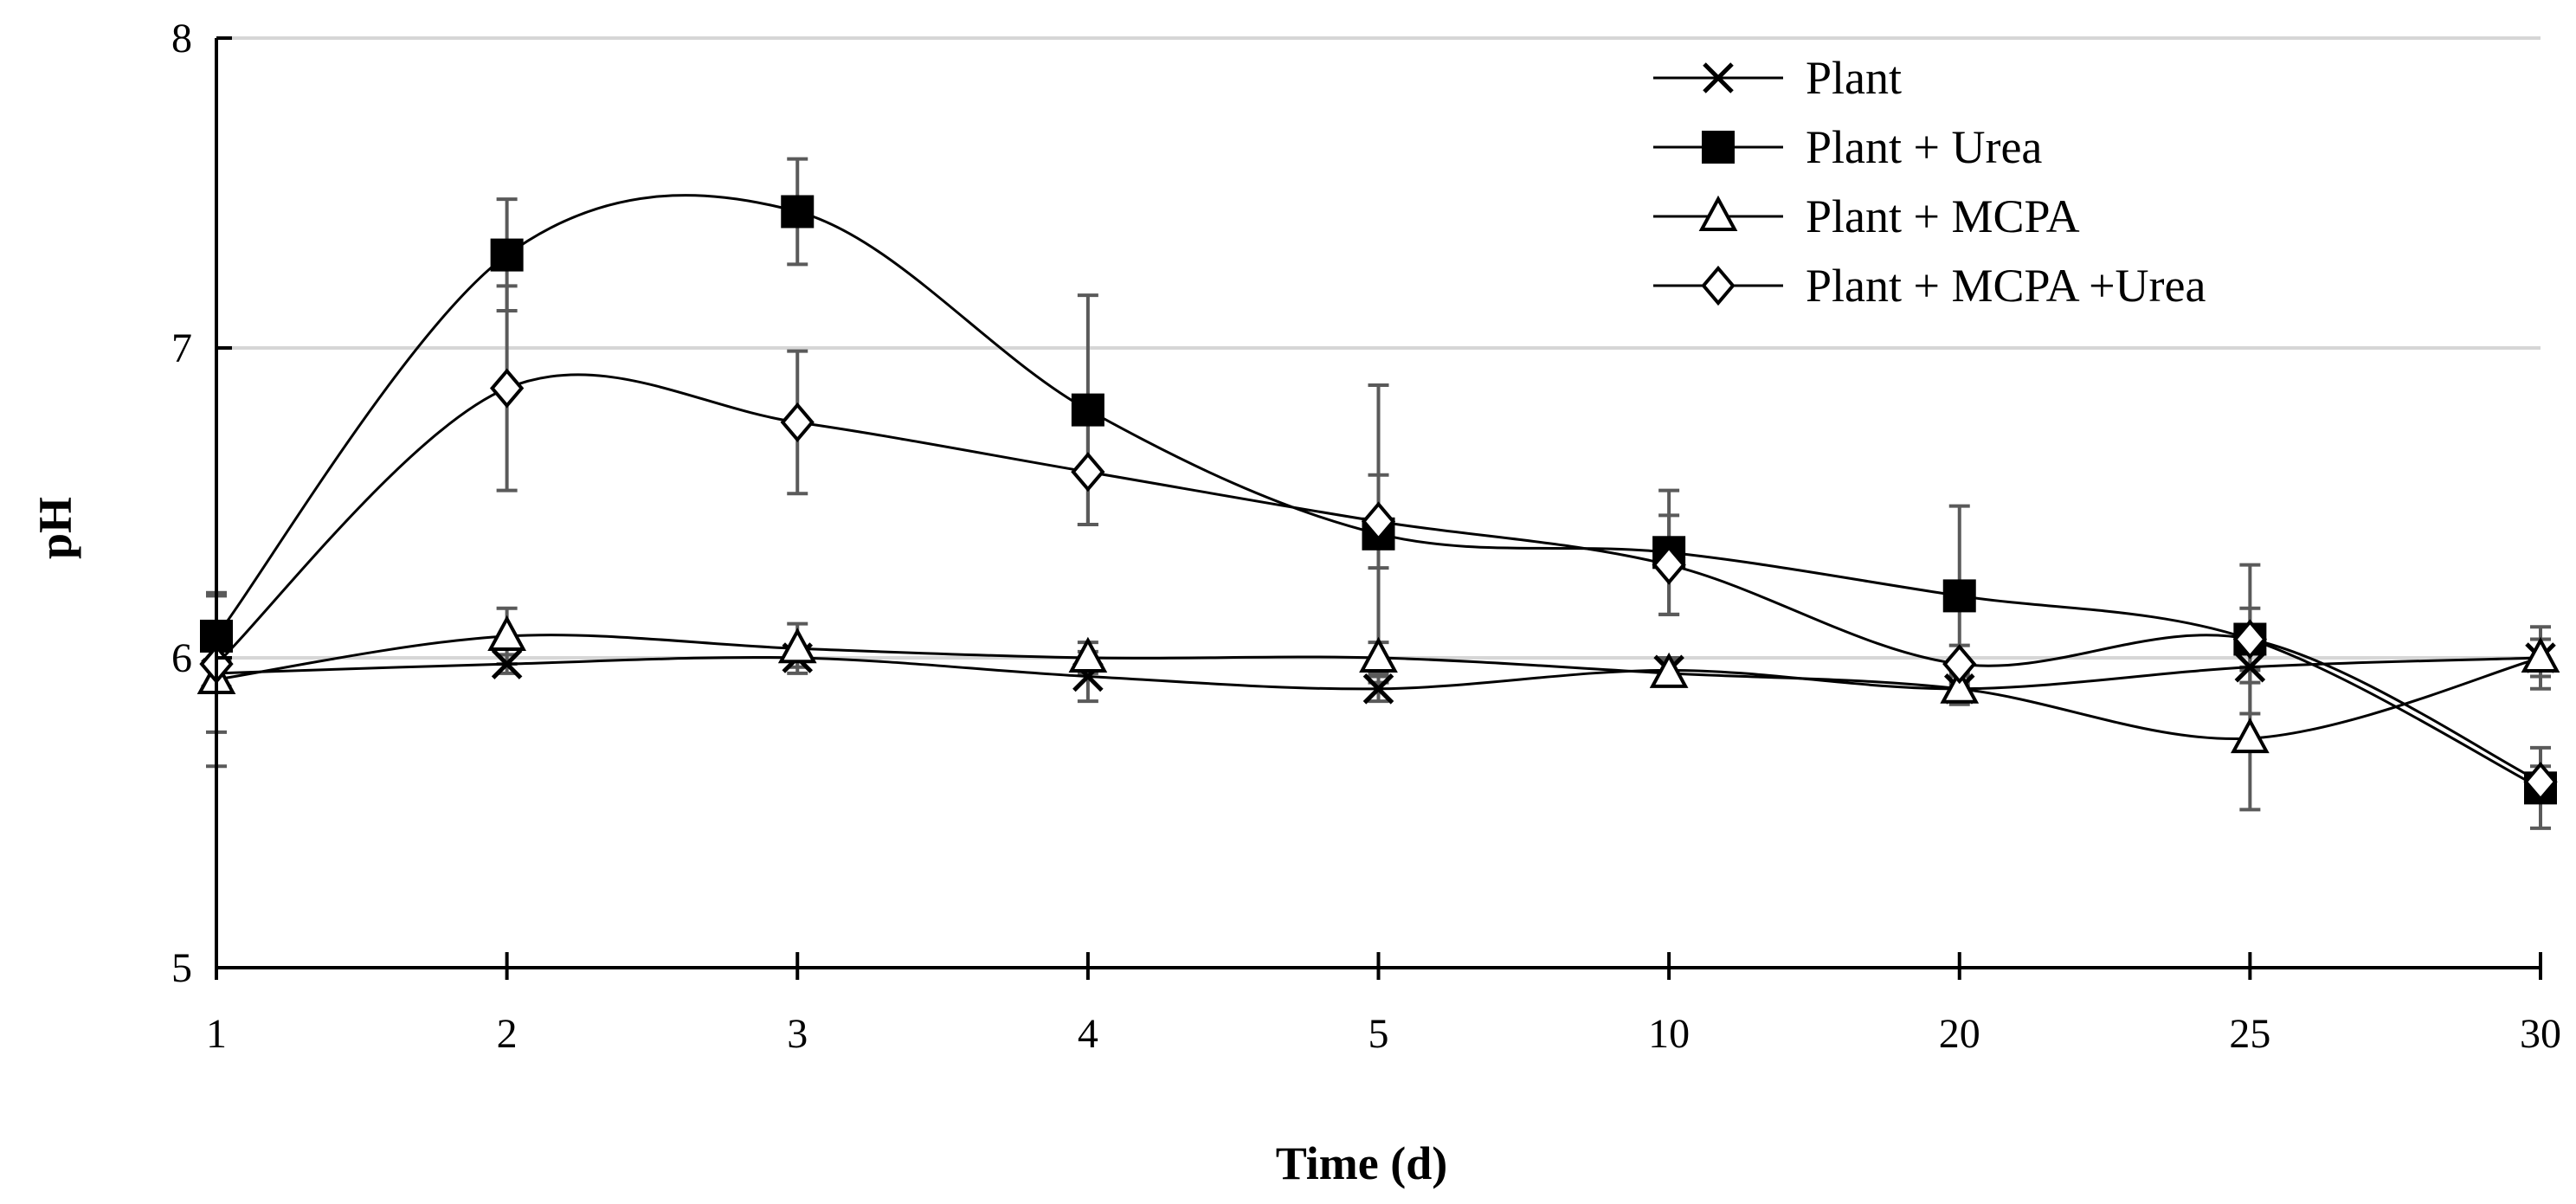 The width and height of the screenshot is (2576, 1204). Describe the element at coordinates (1378, 1034) in the screenshot. I see `x-tick-label: 5` at that location.